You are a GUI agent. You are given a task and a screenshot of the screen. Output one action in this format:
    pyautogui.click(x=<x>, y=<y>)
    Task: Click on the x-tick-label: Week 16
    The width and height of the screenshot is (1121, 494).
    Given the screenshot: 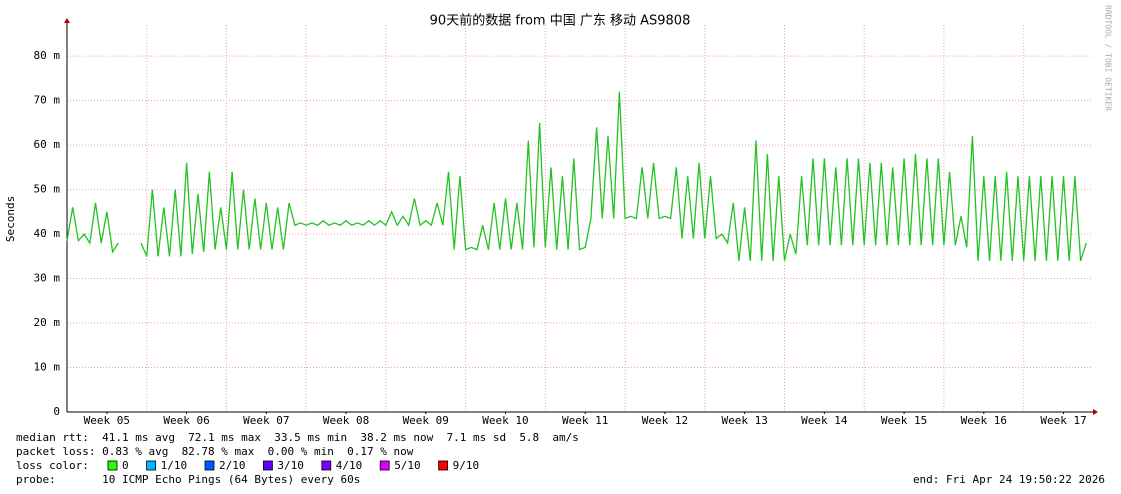 What is the action you would take?
    pyautogui.click(x=984, y=420)
    